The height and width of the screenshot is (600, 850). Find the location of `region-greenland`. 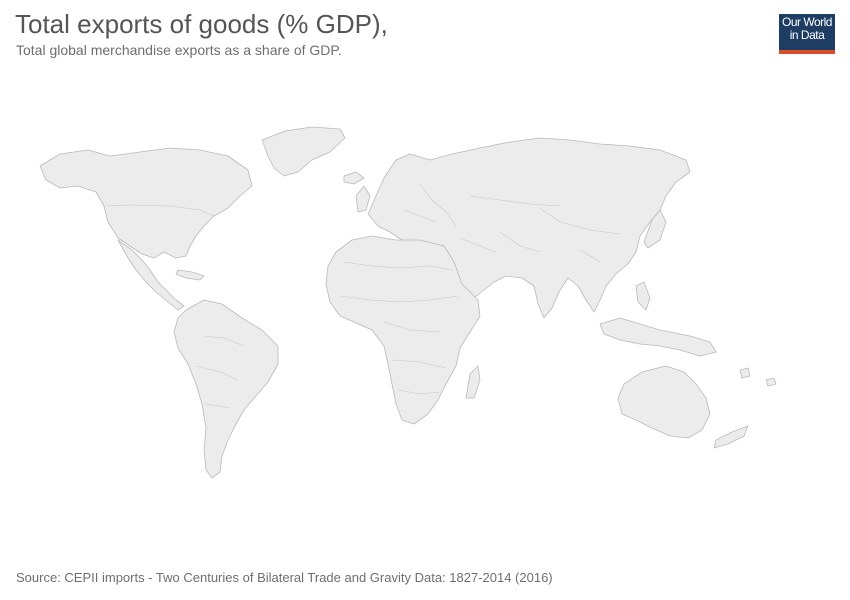

region-greenland is located at coordinates (303, 151).